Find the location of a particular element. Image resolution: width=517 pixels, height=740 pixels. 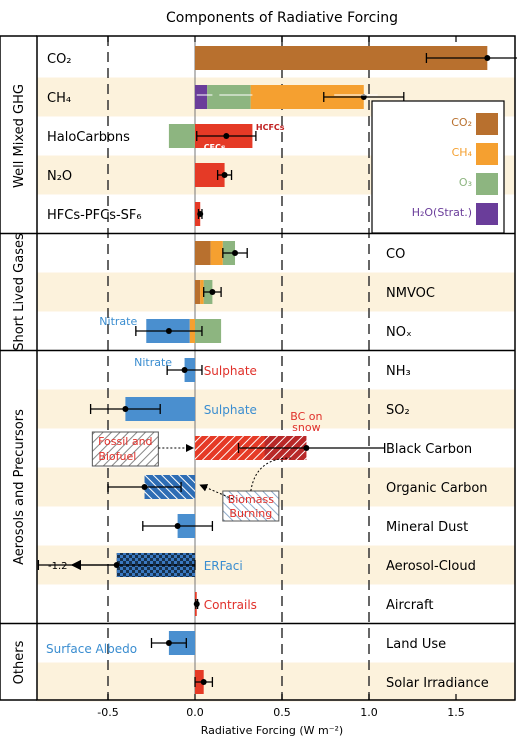

x-axis-label: Radiative Forcing (W m⁻²) is located at coordinates (272, 730).